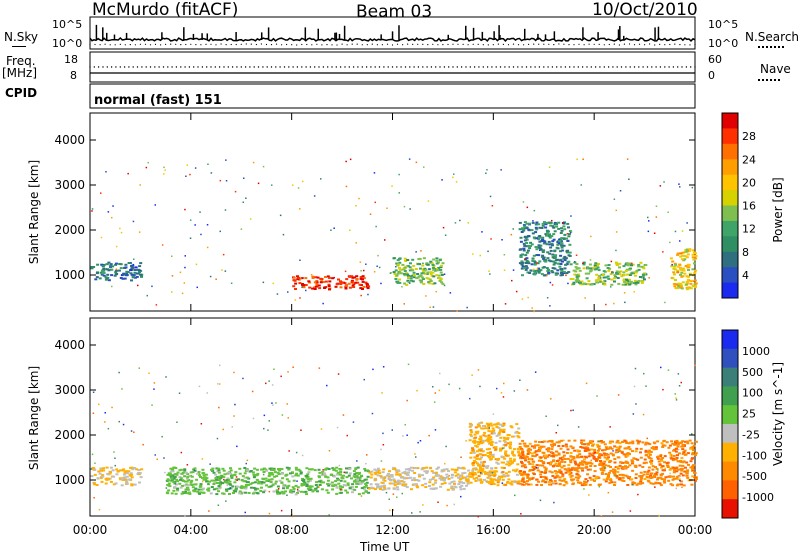 This screenshot has height=554, width=800. What do you see at coordinates (756, 351) in the screenshot?
I see `colorbar-tick-label: 1000` at bounding box center [756, 351].